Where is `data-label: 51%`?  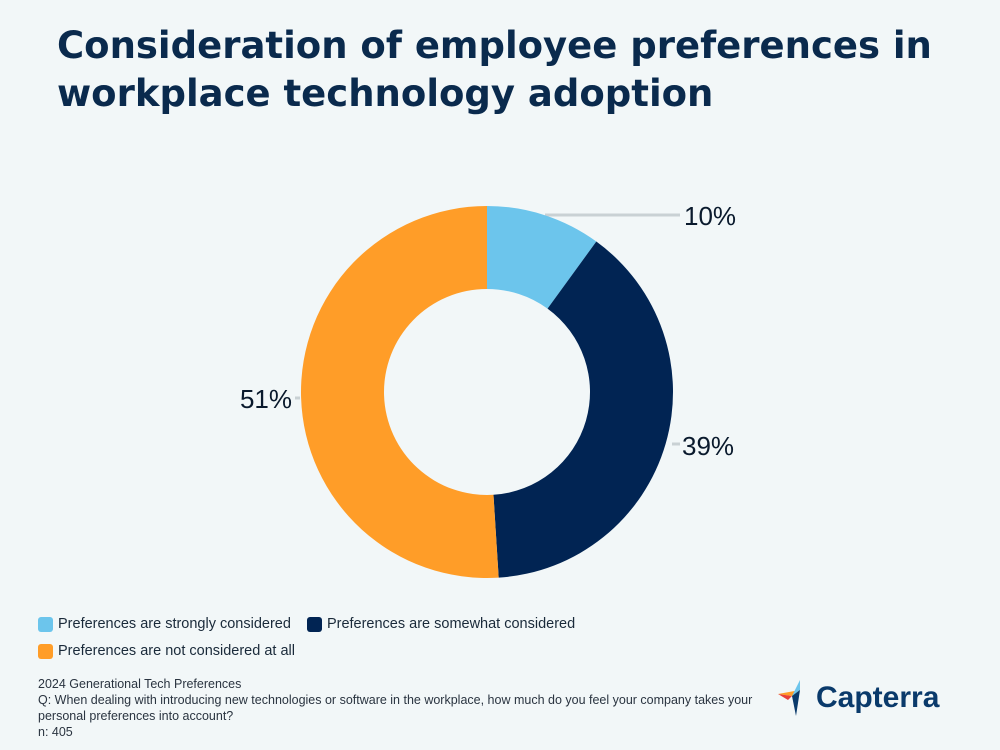
data-label: 51% is located at coordinates (266, 399).